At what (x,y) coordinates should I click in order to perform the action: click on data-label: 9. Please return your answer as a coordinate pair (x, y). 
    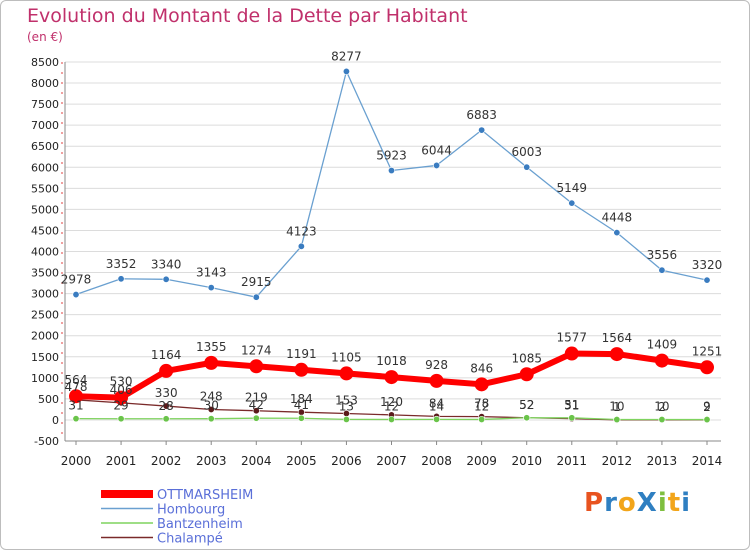
    Looking at the image, I should click on (707, 407).